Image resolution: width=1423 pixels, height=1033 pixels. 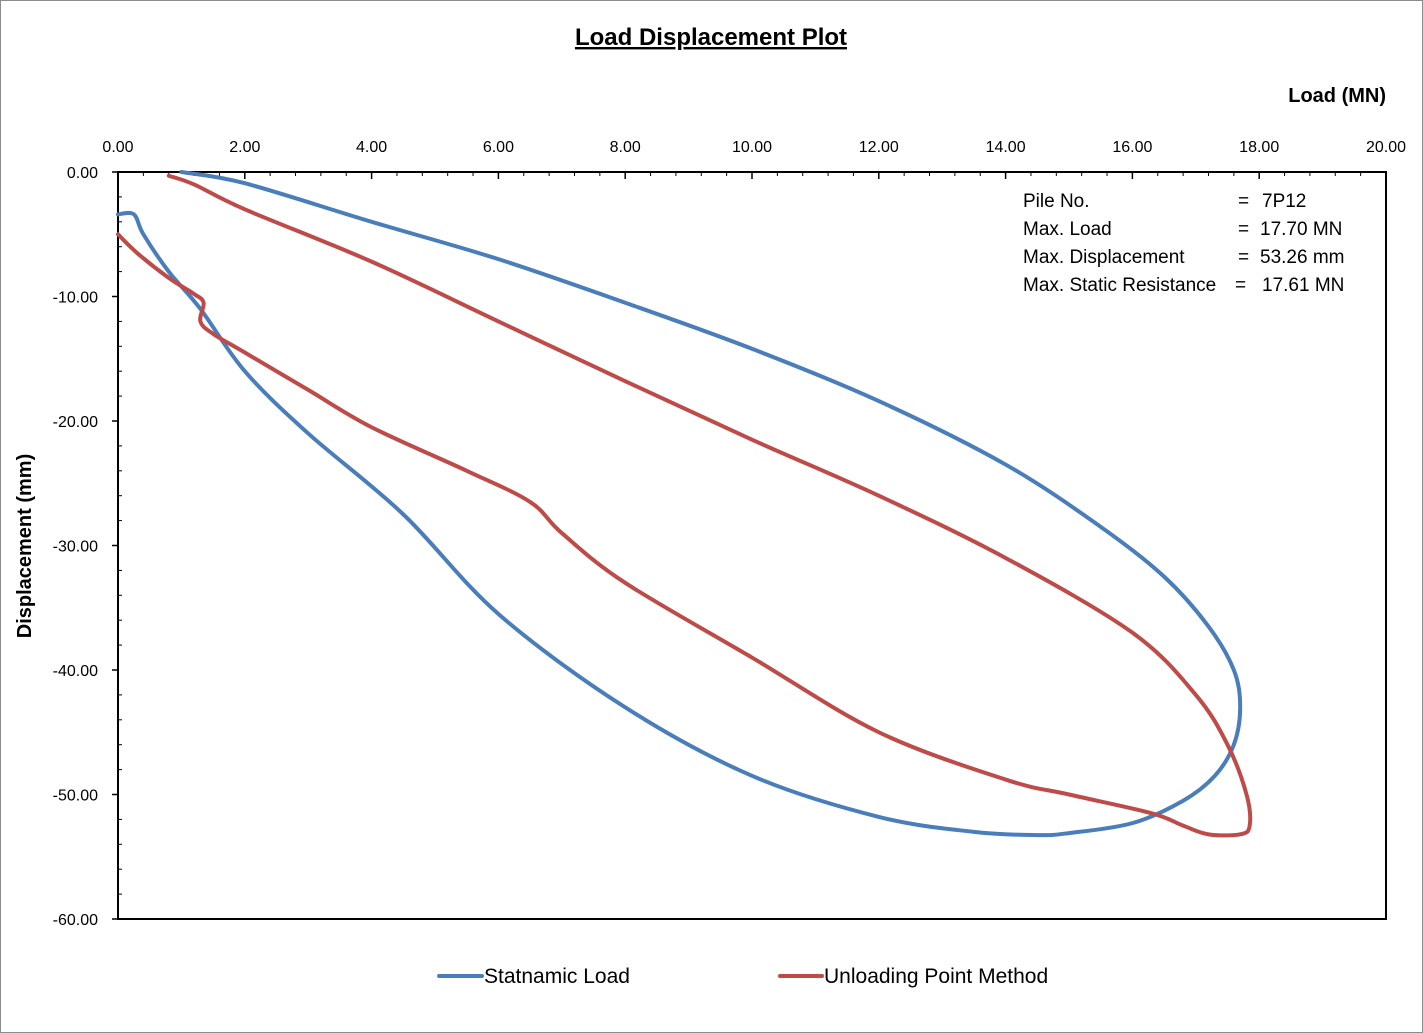 I want to click on info-max-load-sep: =, so click(x=1243, y=229).